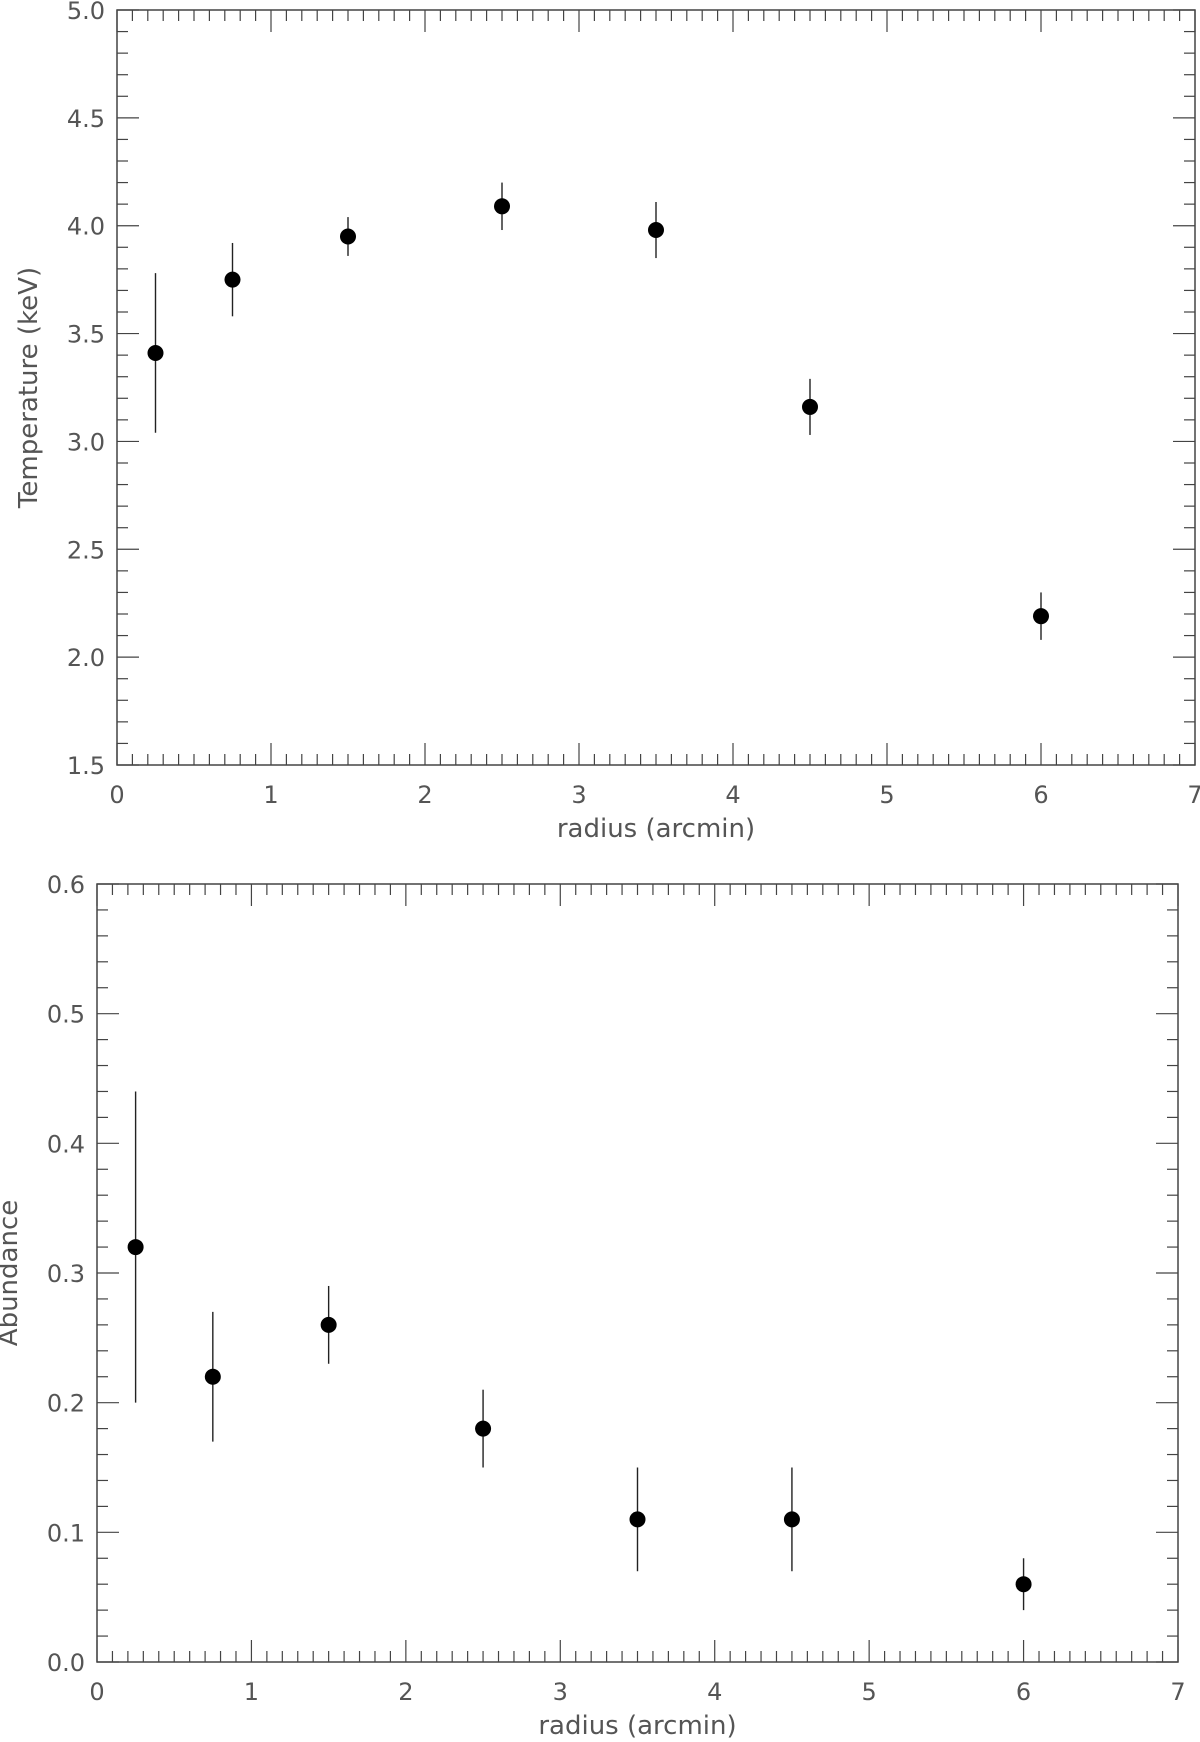  I want to click on abundance-y-tick-label: 0.0, so click(66, 1663).